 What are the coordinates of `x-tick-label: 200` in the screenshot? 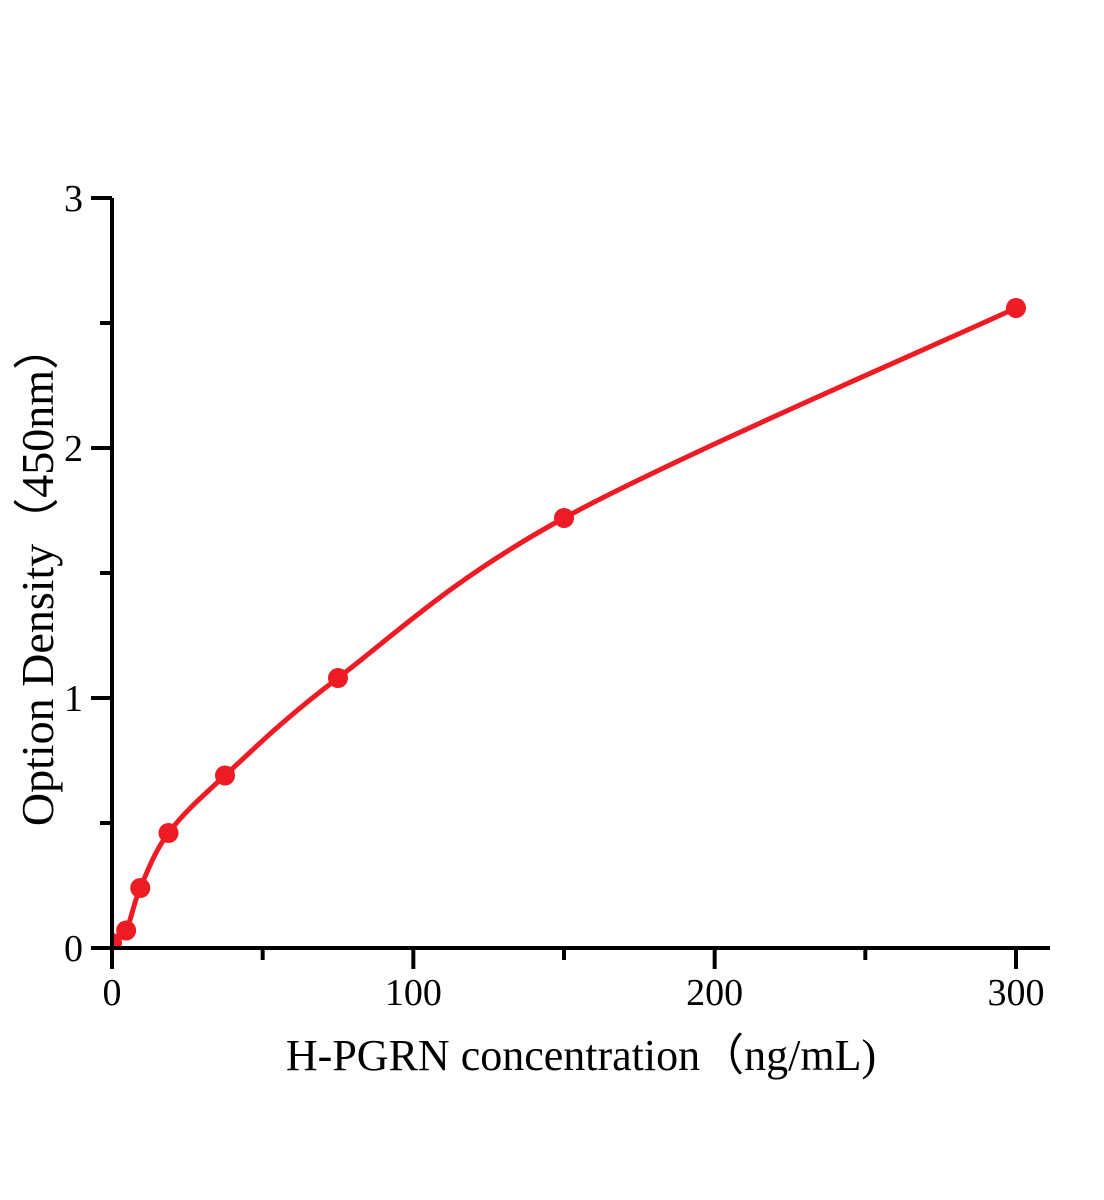 It's located at (714, 993).